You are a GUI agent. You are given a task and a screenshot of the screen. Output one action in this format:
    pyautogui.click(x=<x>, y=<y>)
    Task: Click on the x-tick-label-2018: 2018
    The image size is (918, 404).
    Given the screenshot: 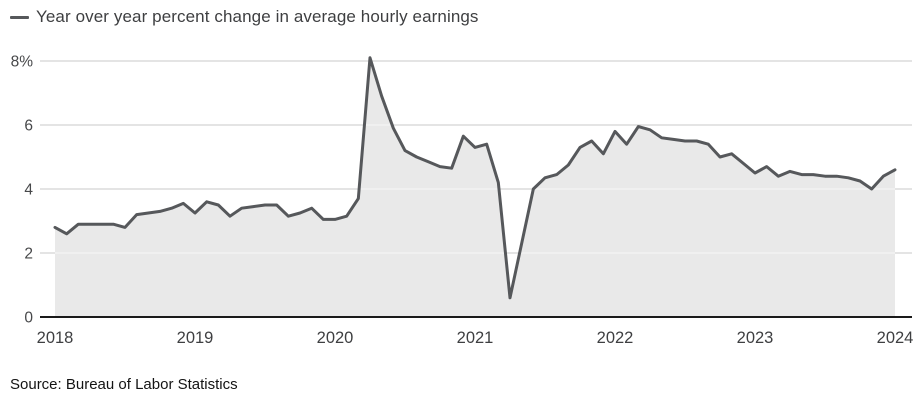 What is the action you would take?
    pyautogui.click(x=55, y=338)
    